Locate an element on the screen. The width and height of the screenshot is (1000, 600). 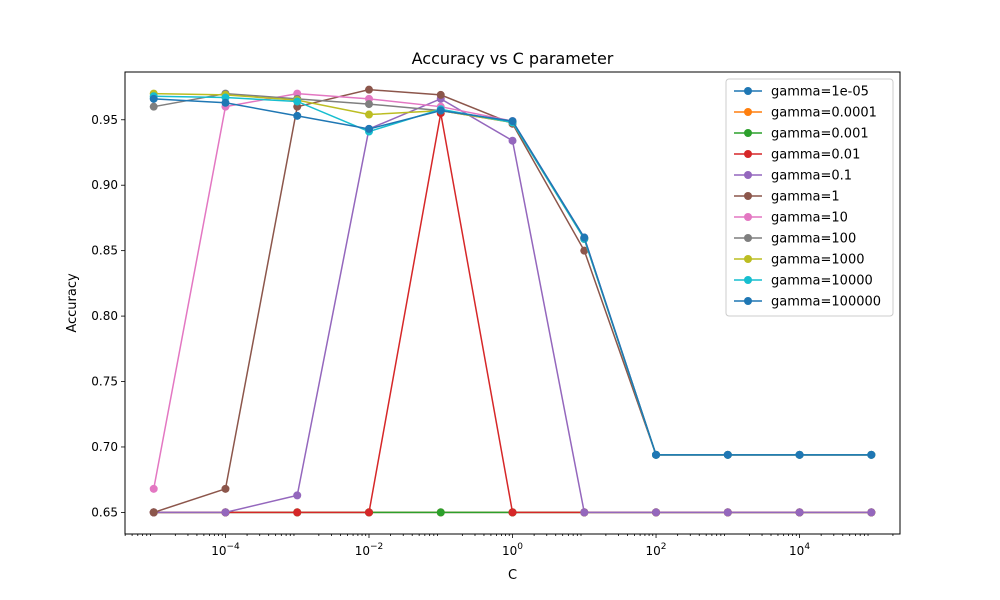
x-tick-label: 10⁻⁴ is located at coordinates (225, 550).